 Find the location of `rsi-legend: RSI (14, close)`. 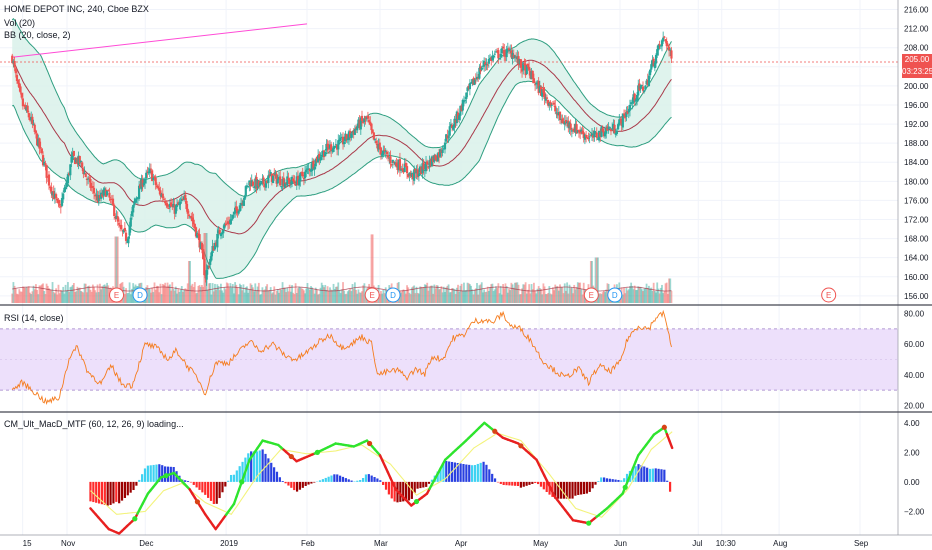

rsi-legend: RSI (14, close) is located at coordinates (34, 318).